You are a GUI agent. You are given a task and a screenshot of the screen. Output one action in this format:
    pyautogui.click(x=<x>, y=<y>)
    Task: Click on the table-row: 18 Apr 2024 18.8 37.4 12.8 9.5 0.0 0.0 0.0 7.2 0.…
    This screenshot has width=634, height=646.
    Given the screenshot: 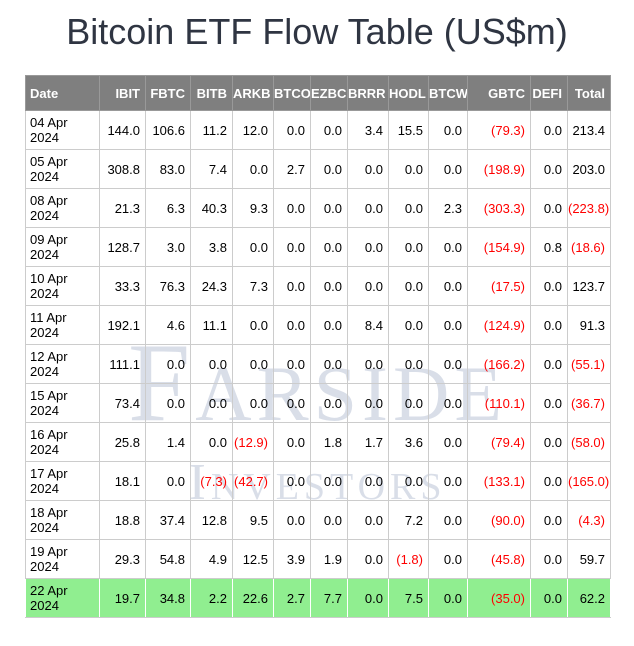 What is the action you would take?
    pyautogui.click(x=318, y=520)
    